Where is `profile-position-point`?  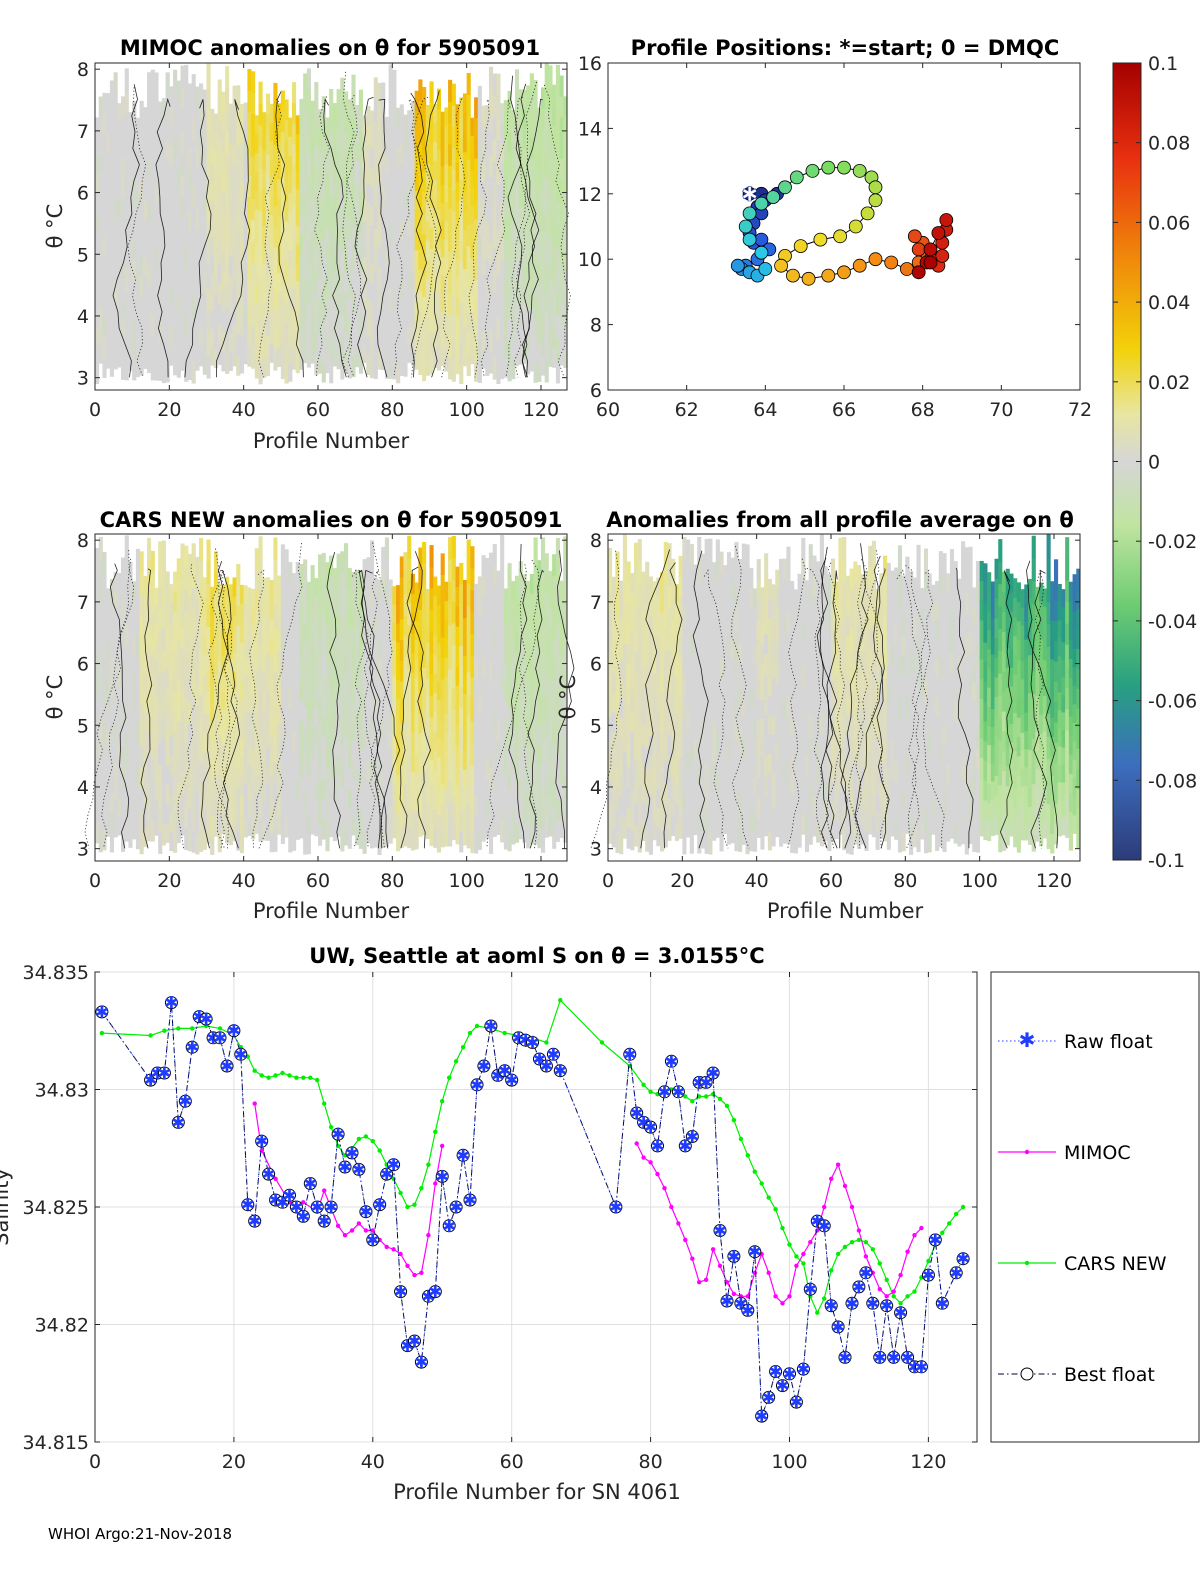 profile-position-point is located at coordinates (820, 239).